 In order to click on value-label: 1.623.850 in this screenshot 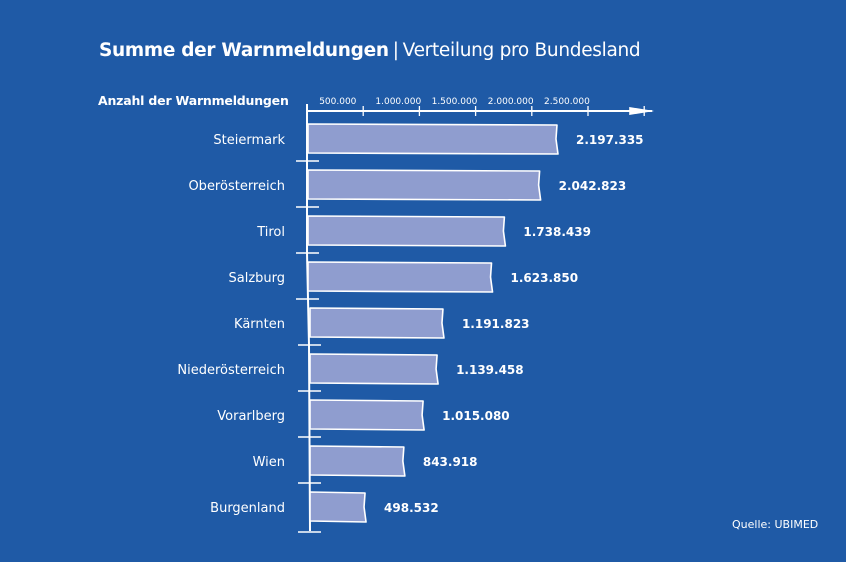, I will do `click(545, 278)`.